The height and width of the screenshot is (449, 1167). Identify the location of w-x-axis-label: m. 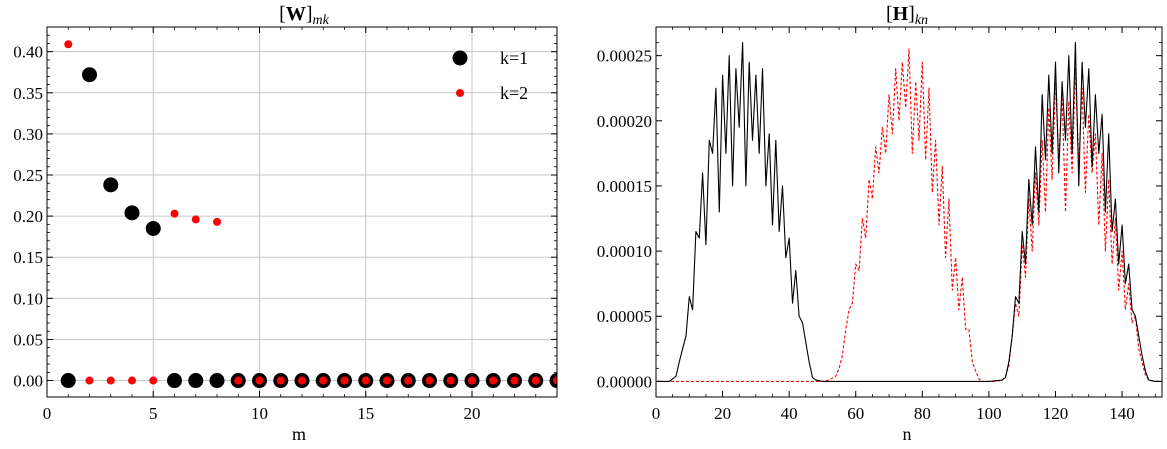
(299, 434).